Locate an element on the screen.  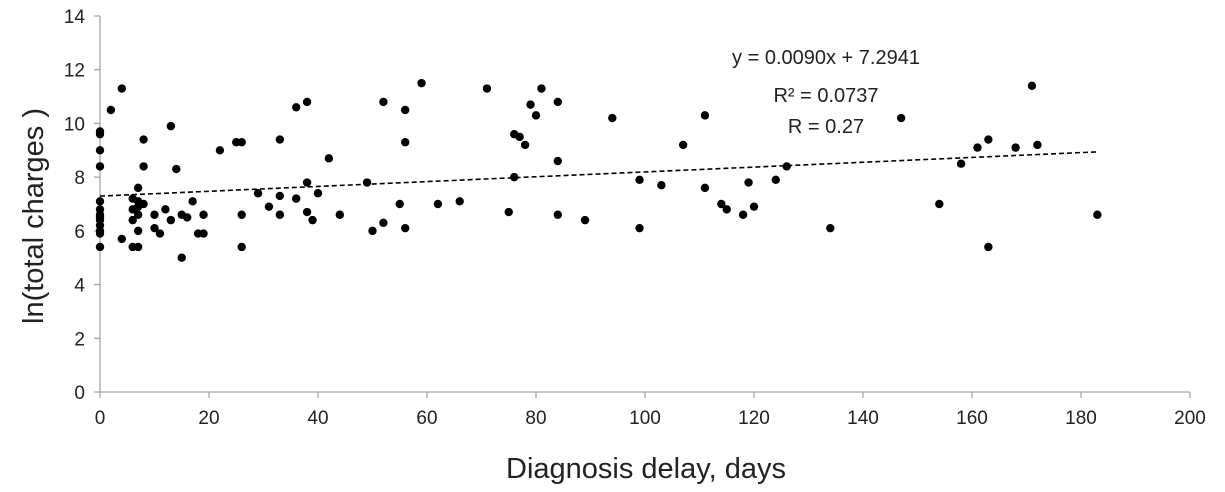
x-tick-label: 80 is located at coordinates (535, 418).